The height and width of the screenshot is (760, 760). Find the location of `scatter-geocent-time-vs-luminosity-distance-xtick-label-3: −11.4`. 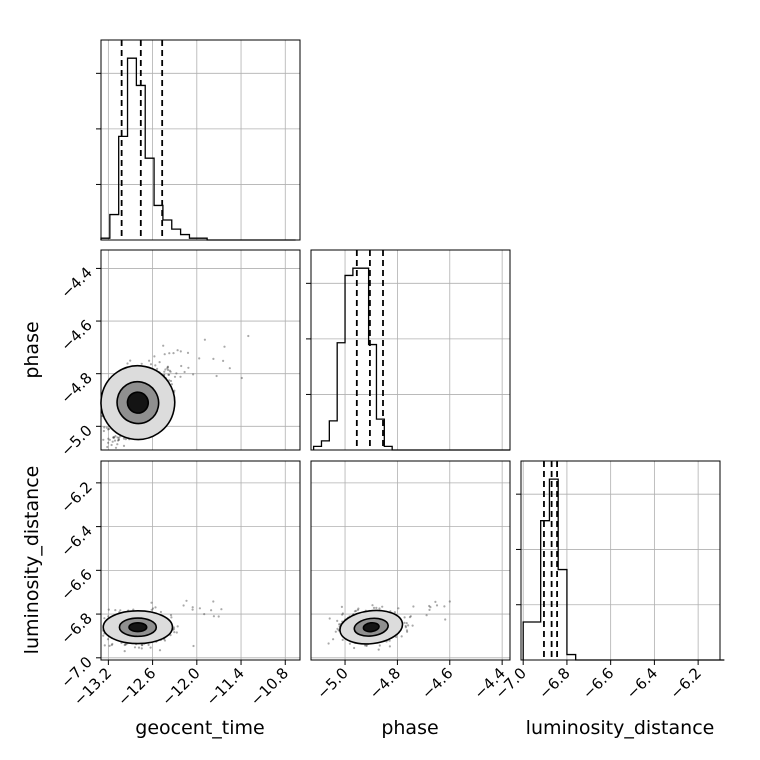

scatter-geocent-time-vs-luminosity-distance-xtick-label-3: −11.4 is located at coordinates (225, 686).